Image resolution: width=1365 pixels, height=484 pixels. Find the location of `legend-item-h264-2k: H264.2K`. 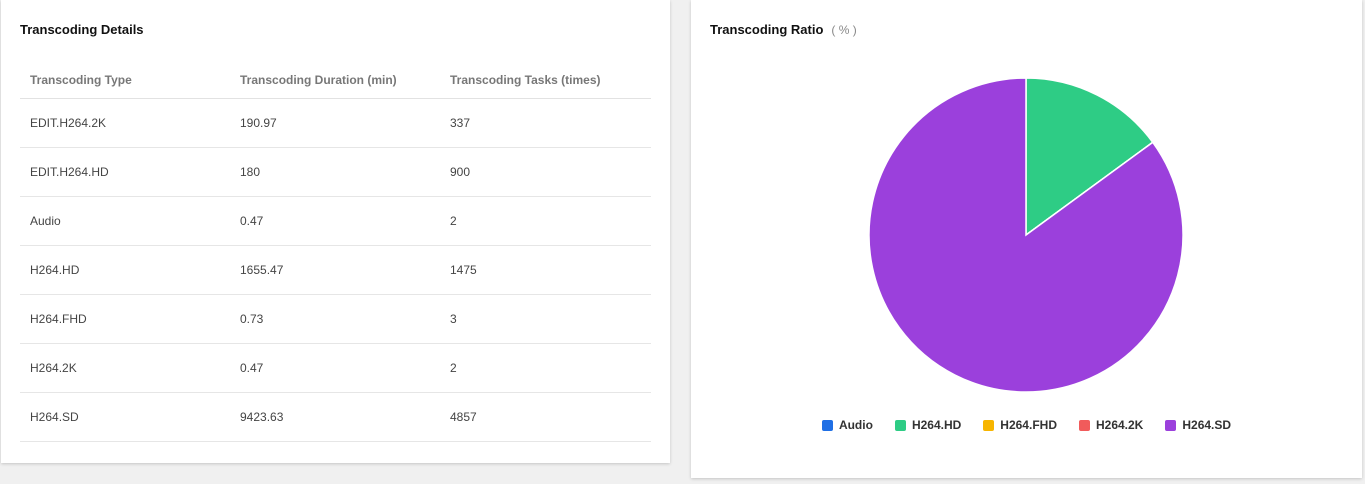

legend-item-h264-2k: H264.2K is located at coordinates (1111, 425).